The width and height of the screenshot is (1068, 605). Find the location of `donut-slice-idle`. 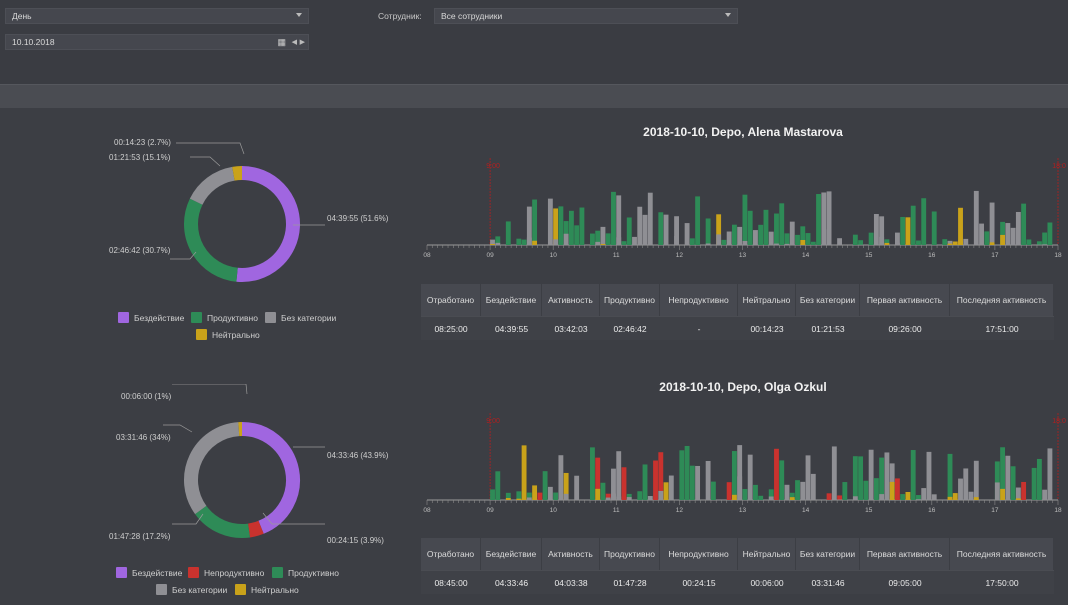

donut-slice-idle is located at coordinates (270, 478).